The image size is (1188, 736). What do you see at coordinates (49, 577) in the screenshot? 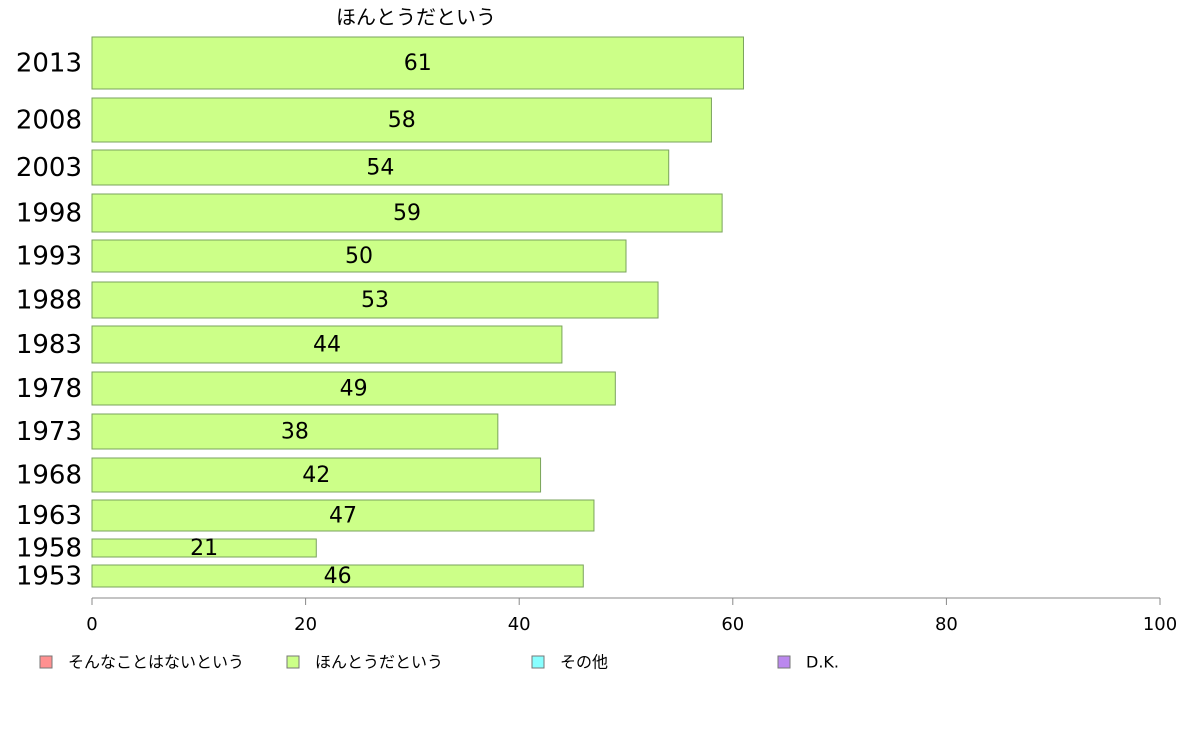
I see `category-label: 1953` at bounding box center [49, 577].